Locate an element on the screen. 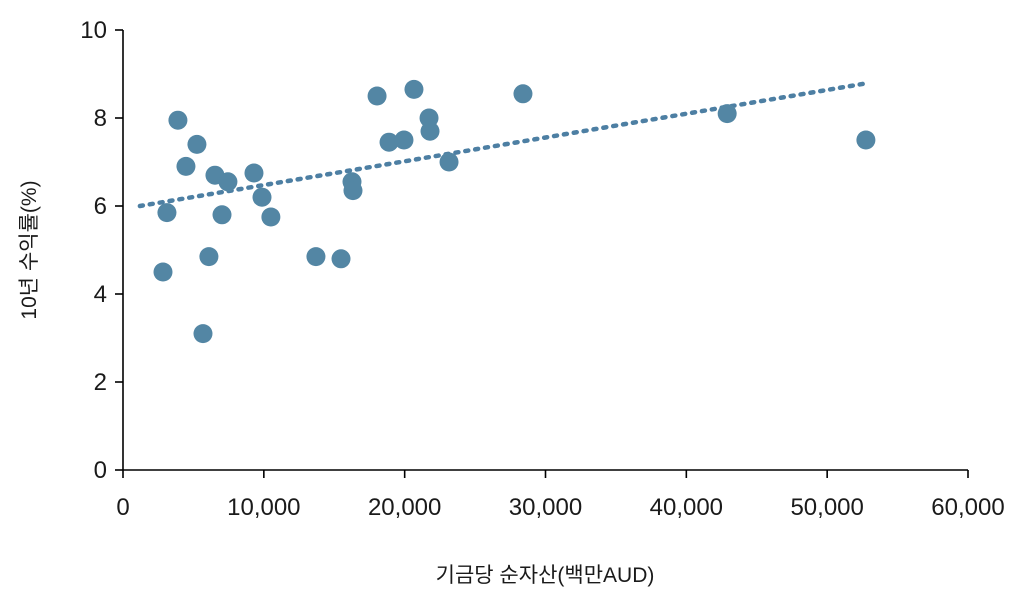  y-axis-label: 10년 수익률(%) is located at coordinates (29, 249).